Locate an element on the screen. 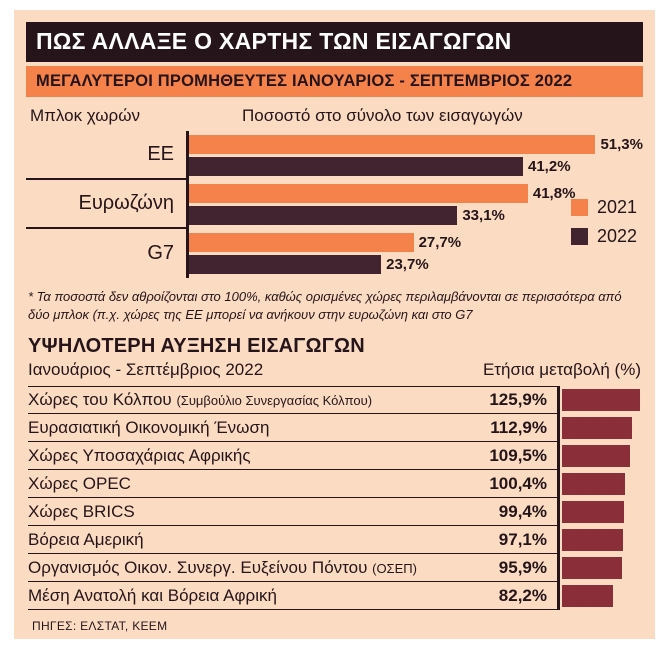 Image resolution: width=669 pixels, height=649 pixels. bar-pair: 27,7% 23,7% is located at coordinates (414, 253).